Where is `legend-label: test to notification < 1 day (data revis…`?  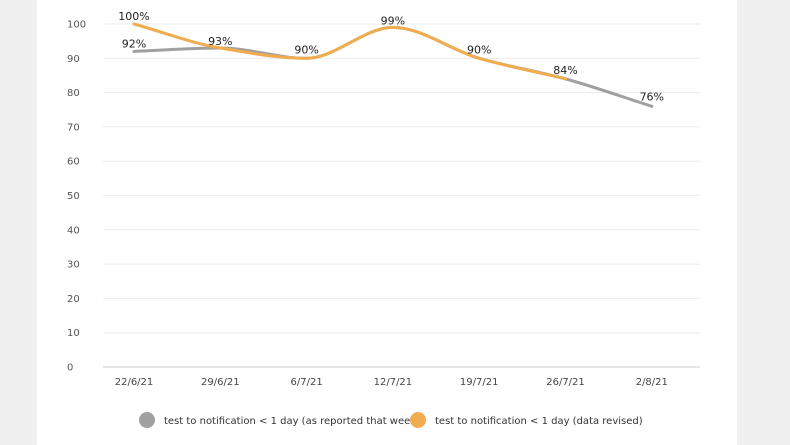
legend-label: test to notification < 1 day (data revis… is located at coordinates (539, 421).